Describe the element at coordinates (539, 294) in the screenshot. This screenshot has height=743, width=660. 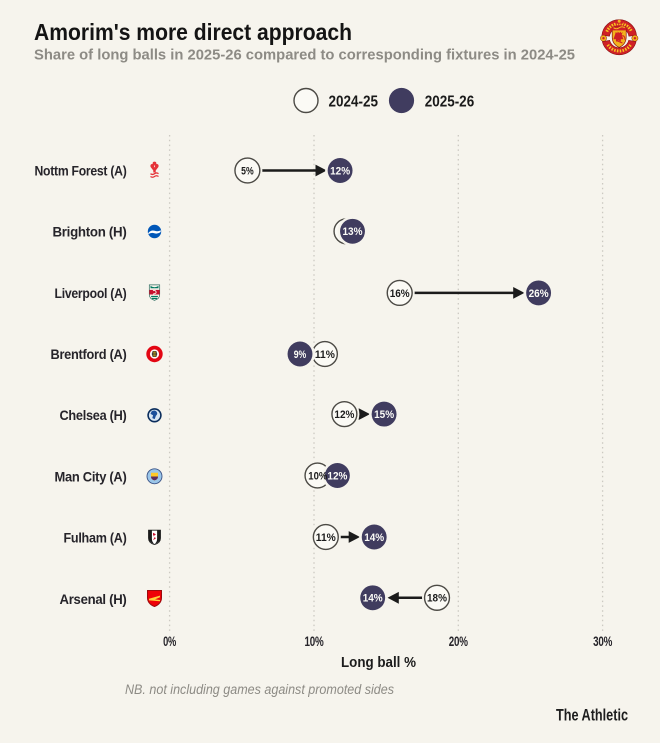
I see `svg-text: 26%` at that location.